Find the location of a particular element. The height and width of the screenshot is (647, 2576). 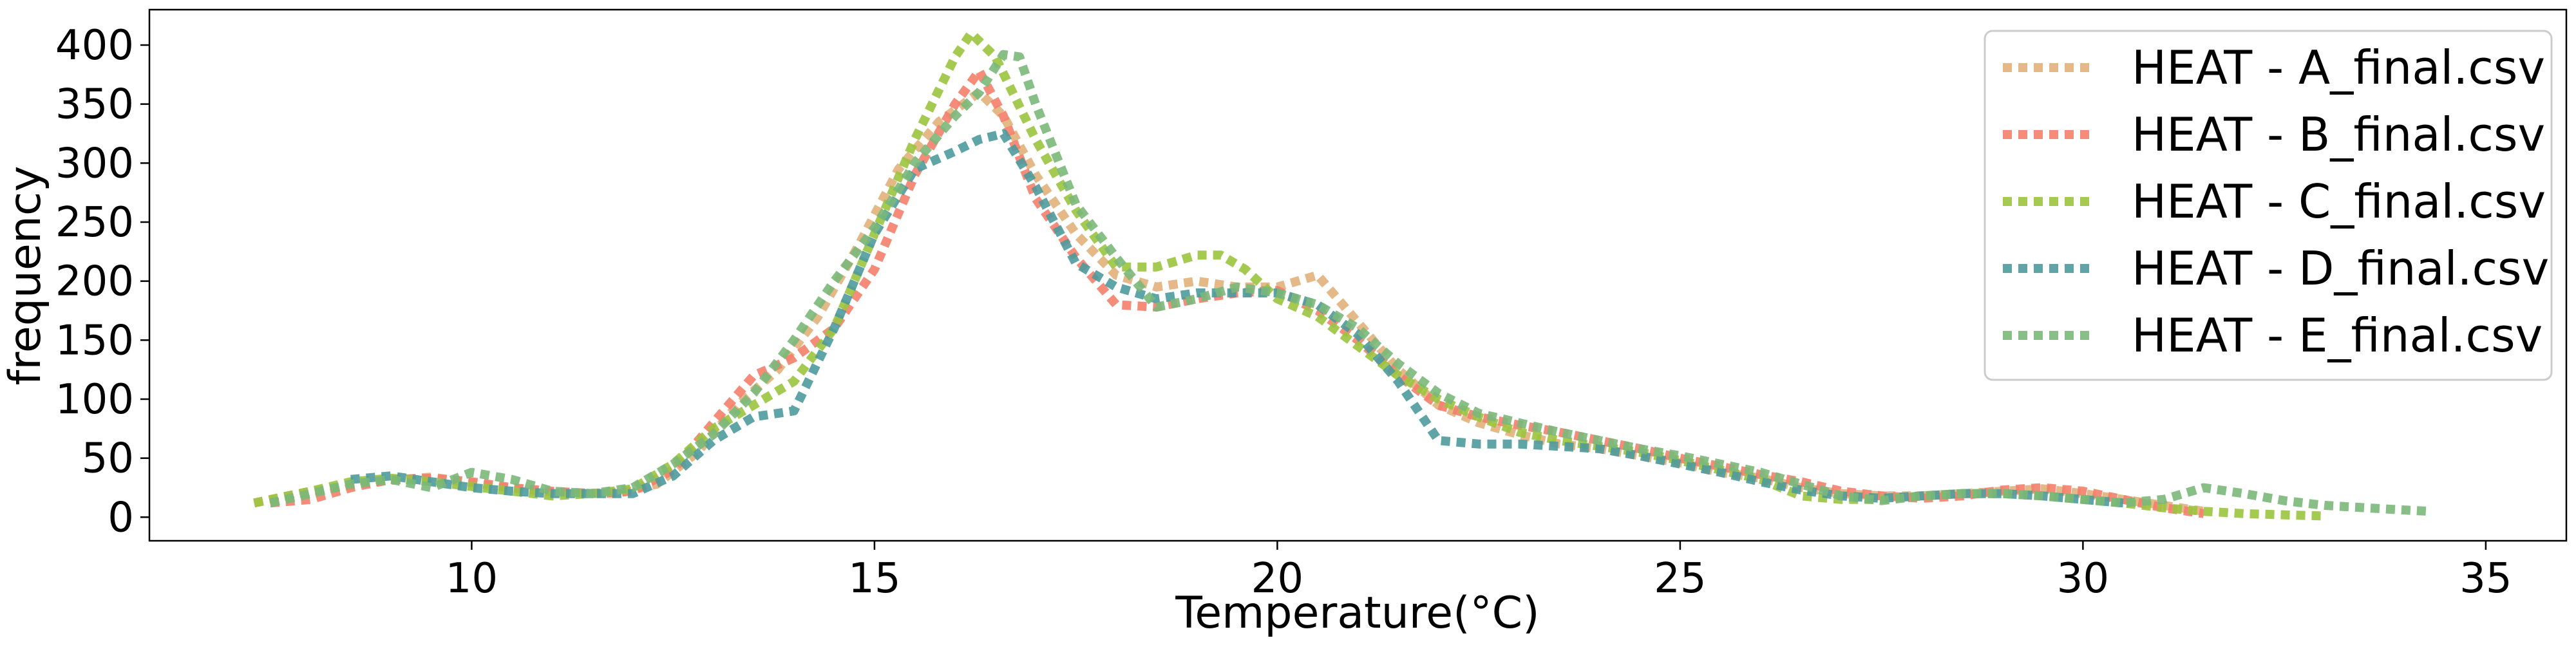

legend-label-1: HEAT - A_final.csv is located at coordinates (2338, 68).